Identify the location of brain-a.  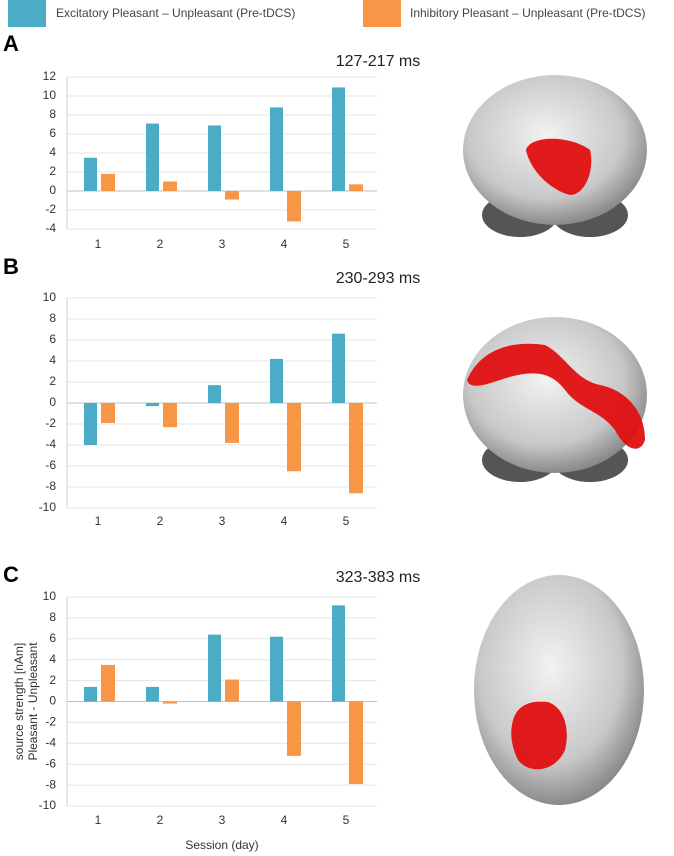
(555, 156).